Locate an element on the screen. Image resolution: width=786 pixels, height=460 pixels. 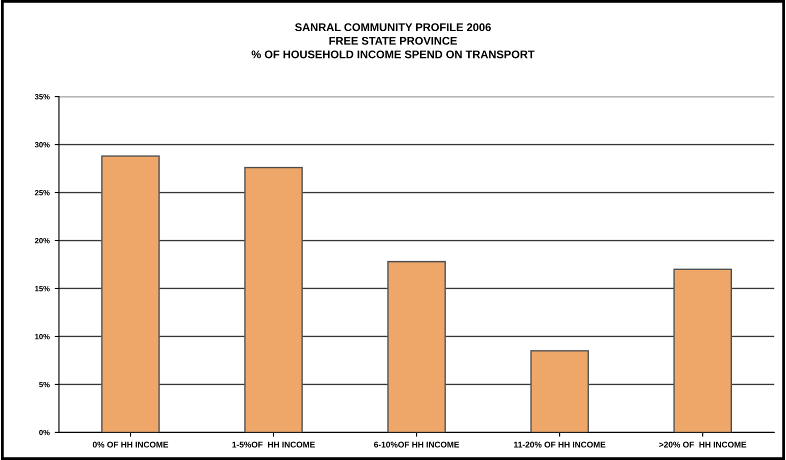
x-tick-label: 0% OF HH INCOME is located at coordinates (130, 445).